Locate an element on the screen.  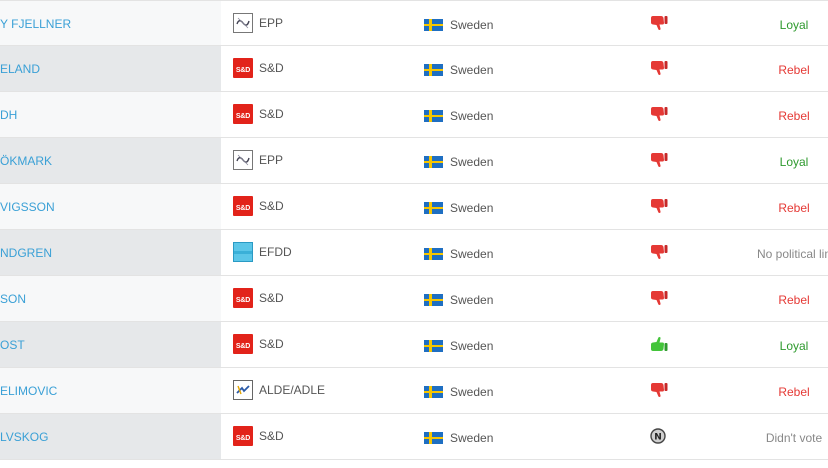
member-name-link: ELIMOVIC is located at coordinates (29, 391).